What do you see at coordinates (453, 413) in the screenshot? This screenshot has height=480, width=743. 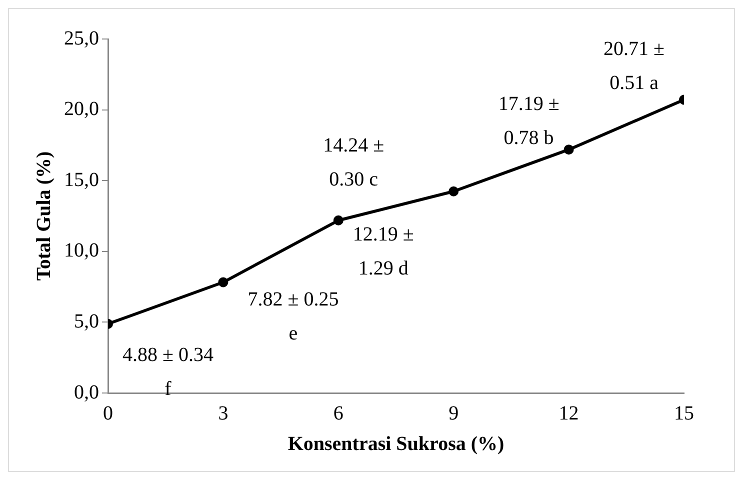 I see `x-tick-label: 9` at bounding box center [453, 413].